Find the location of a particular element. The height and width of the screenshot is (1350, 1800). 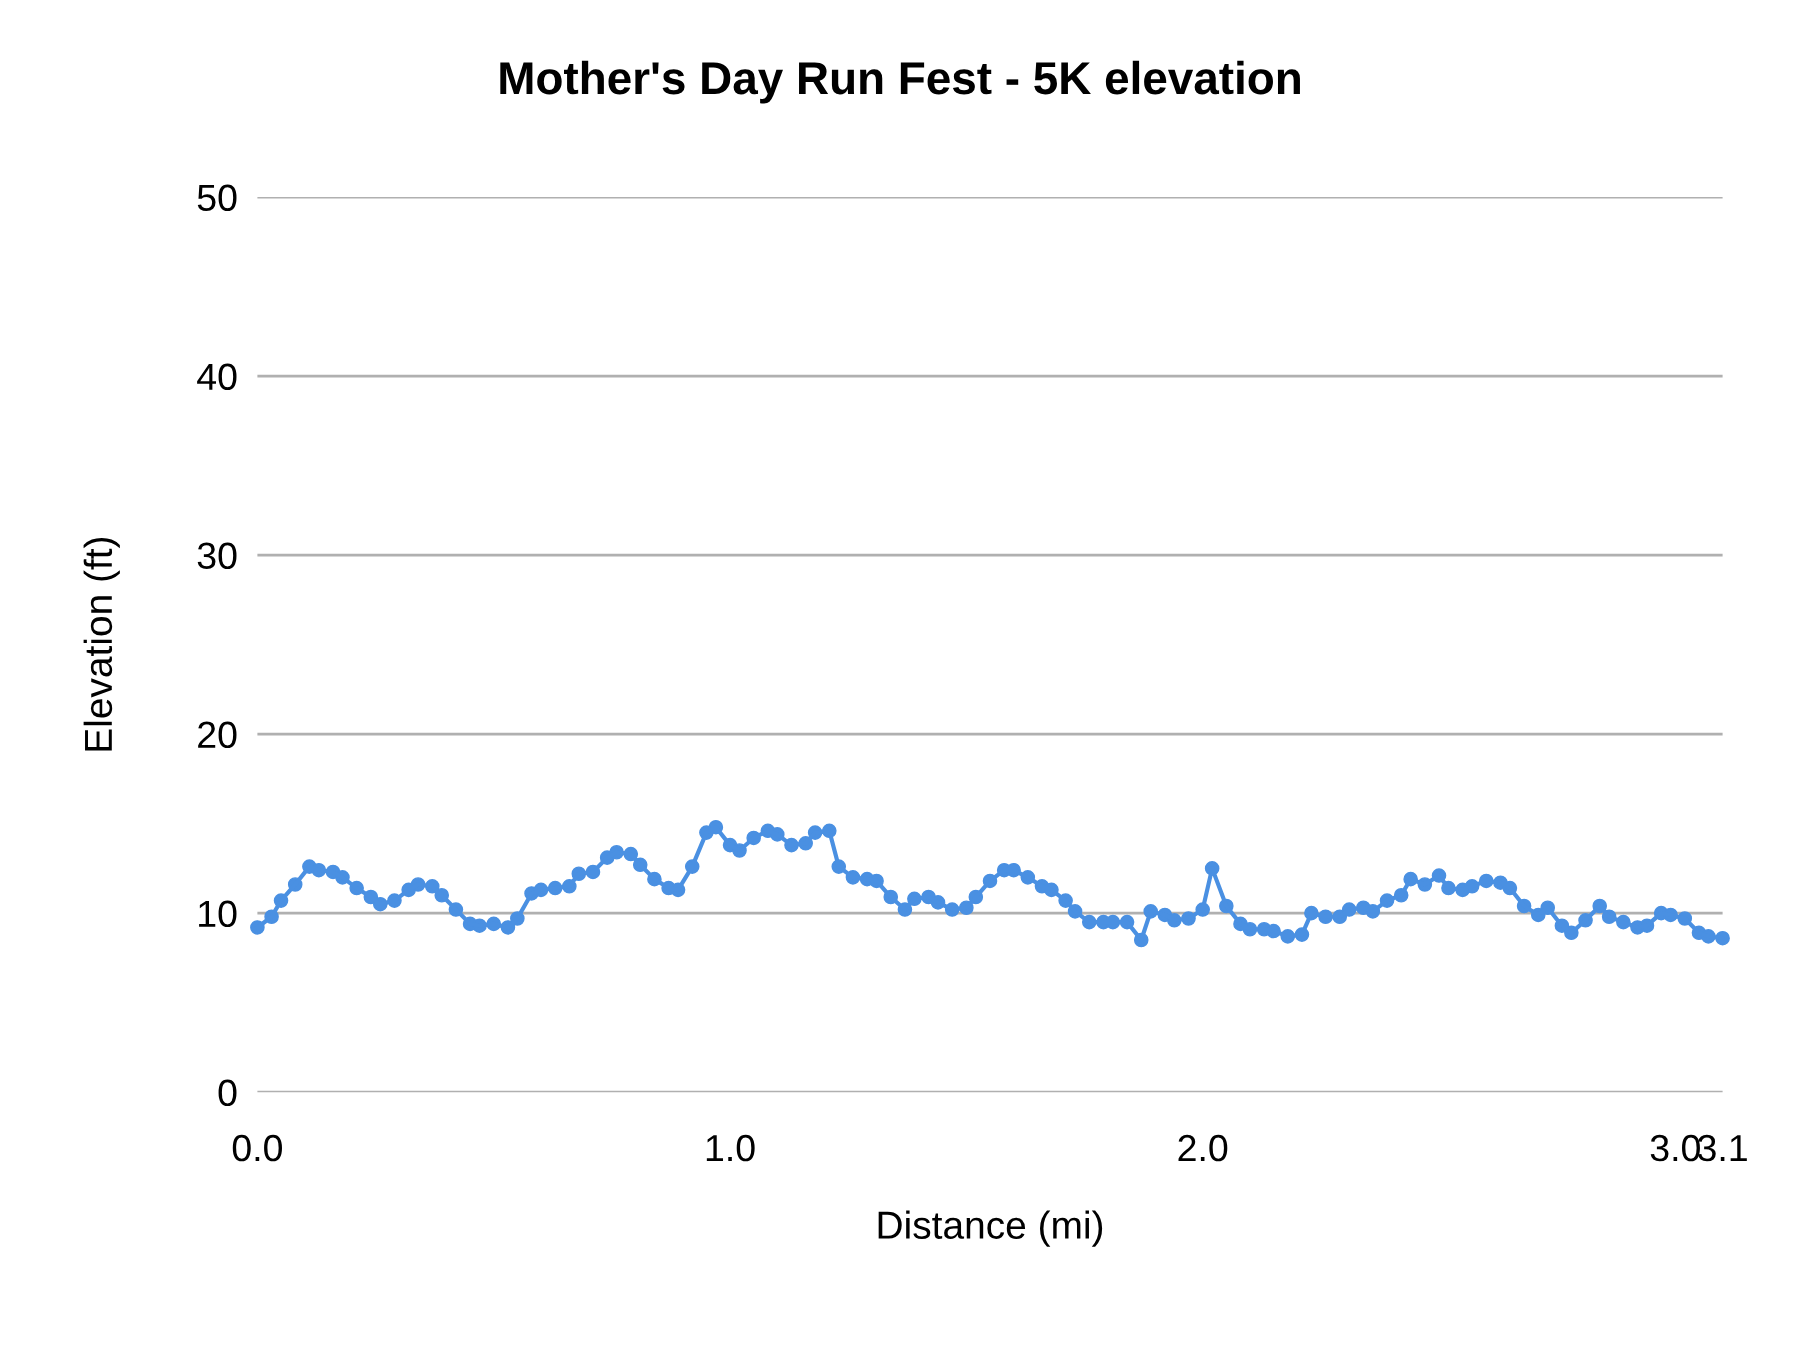

x-tick-label: 3.0 is located at coordinates (1675, 1148).